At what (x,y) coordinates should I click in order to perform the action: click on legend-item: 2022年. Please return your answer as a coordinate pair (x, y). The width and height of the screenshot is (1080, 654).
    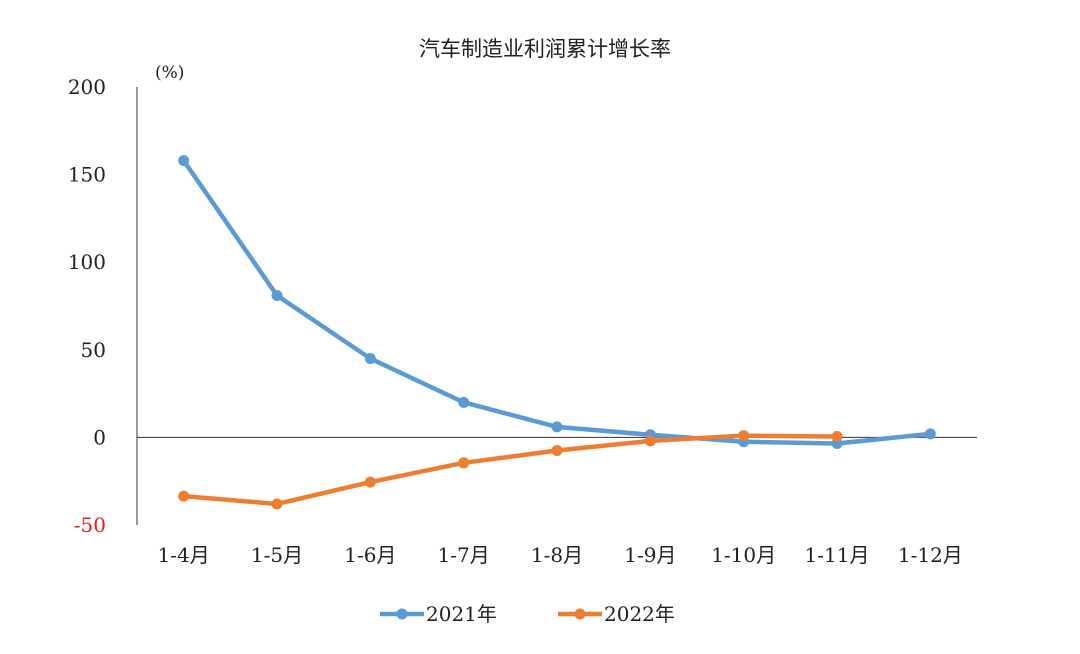
    Looking at the image, I should click on (616, 614).